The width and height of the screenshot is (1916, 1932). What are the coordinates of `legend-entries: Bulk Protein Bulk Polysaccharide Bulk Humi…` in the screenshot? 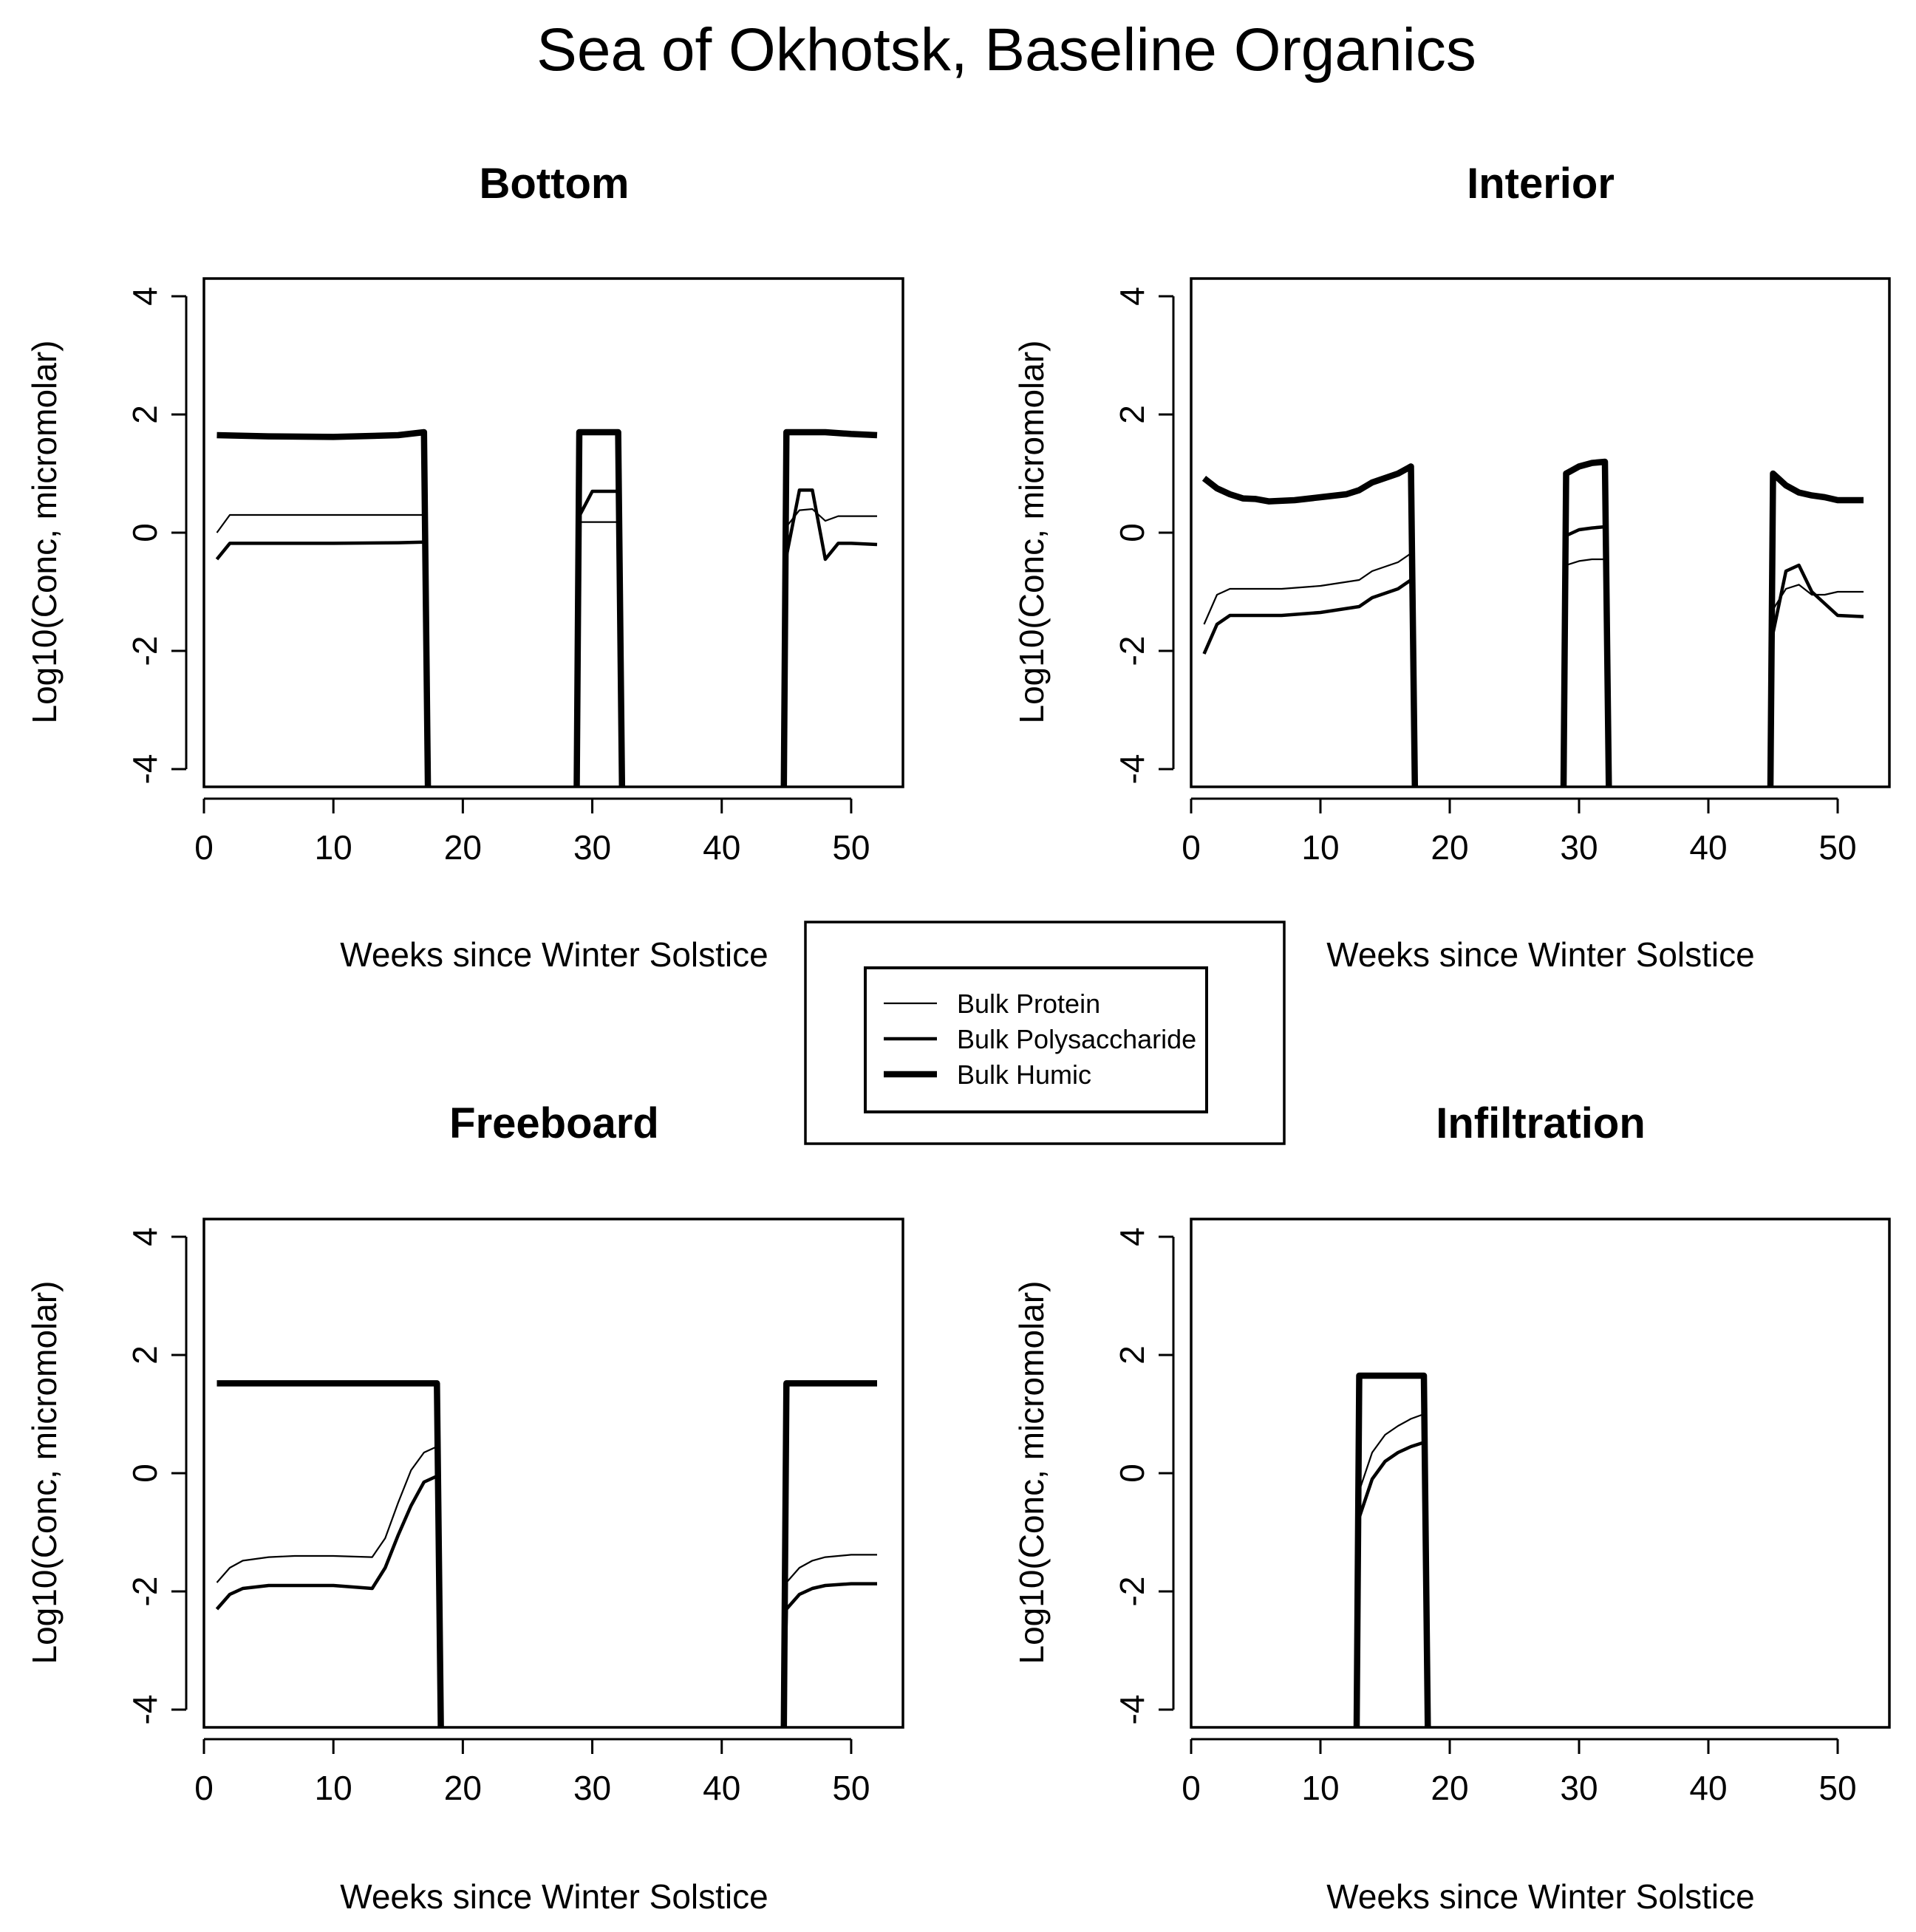 It's located at (1040, 1039).